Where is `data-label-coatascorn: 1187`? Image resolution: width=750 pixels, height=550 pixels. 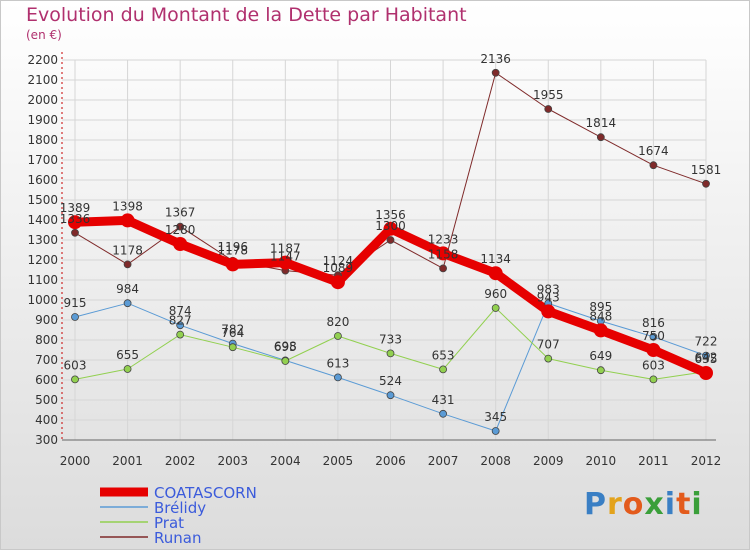
data-label-coatascorn: 1187 is located at coordinates (285, 249).